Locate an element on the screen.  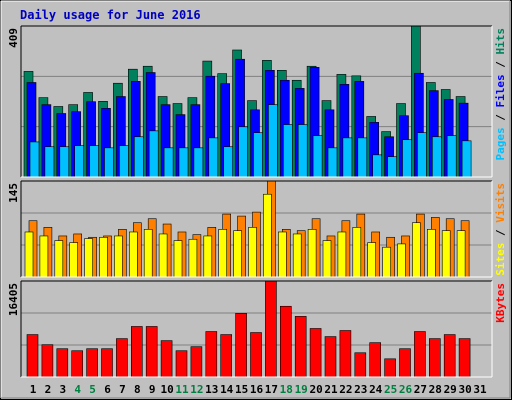
x-tick-label: 8 is located at coordinates (137, 389).